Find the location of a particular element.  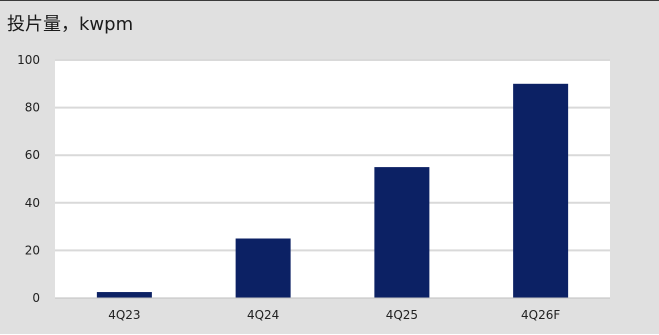

y-tick-label: 80 is located at coordinates (32, 108).